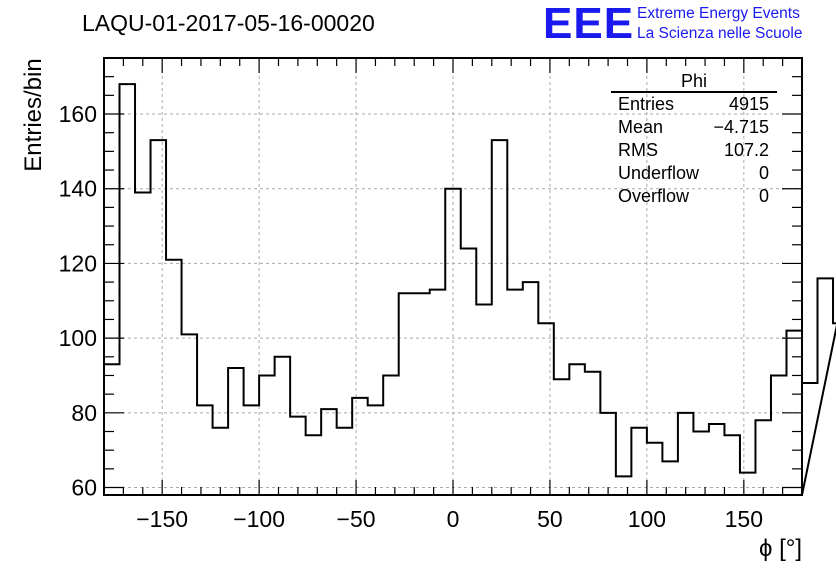 The width and height of the screenshot is (836, 572). I want to click on y-axis-label: Entries/bin, so click(33, 115).